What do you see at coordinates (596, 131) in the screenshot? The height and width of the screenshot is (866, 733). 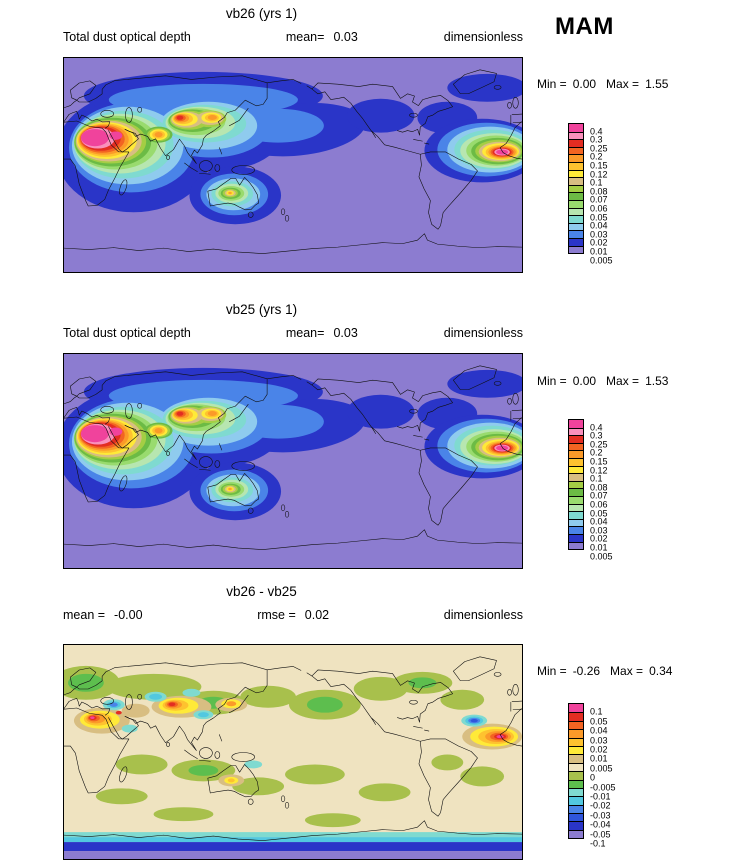 I see `colorbar-tick-label: 0.4` at bounding box center [596, 131].